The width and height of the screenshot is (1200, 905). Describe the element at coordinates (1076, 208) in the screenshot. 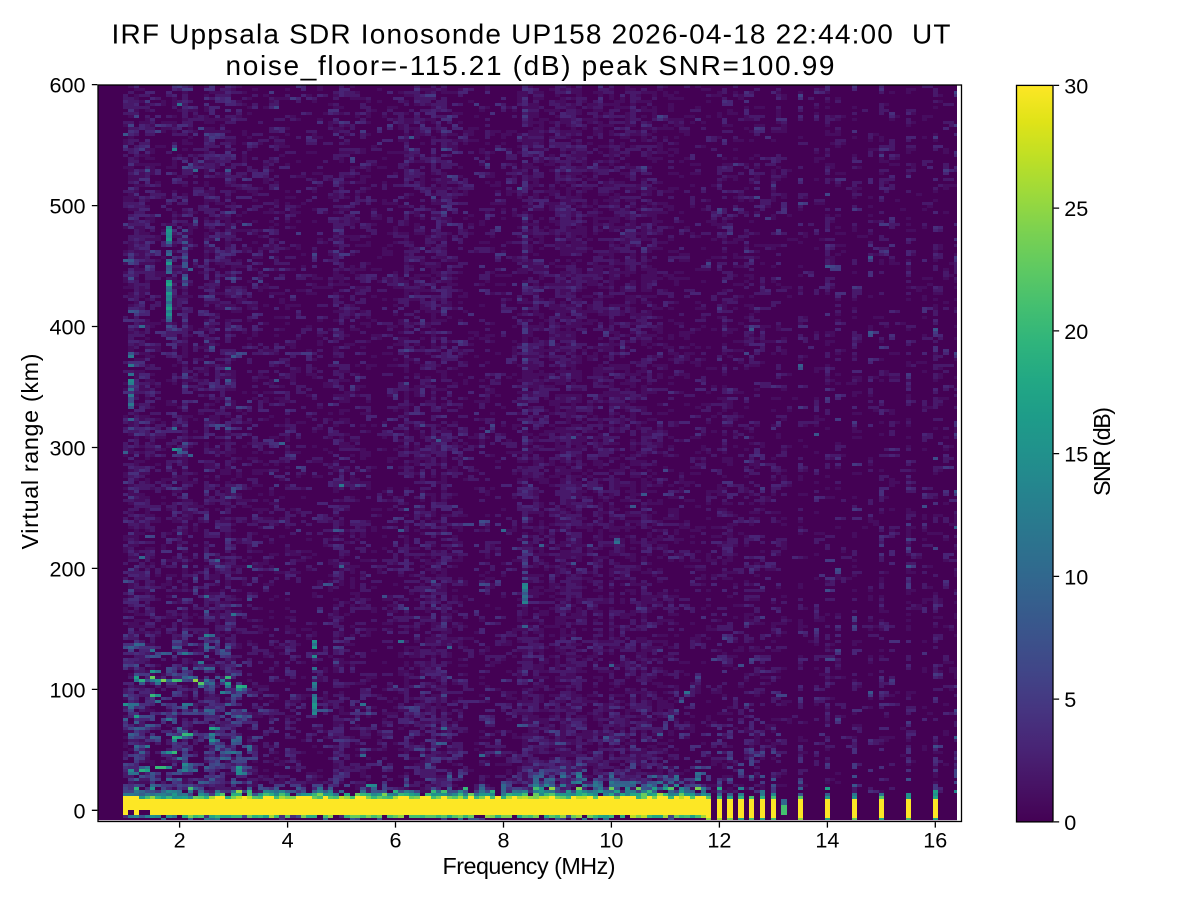

I see `svg-text: 25` at that location.